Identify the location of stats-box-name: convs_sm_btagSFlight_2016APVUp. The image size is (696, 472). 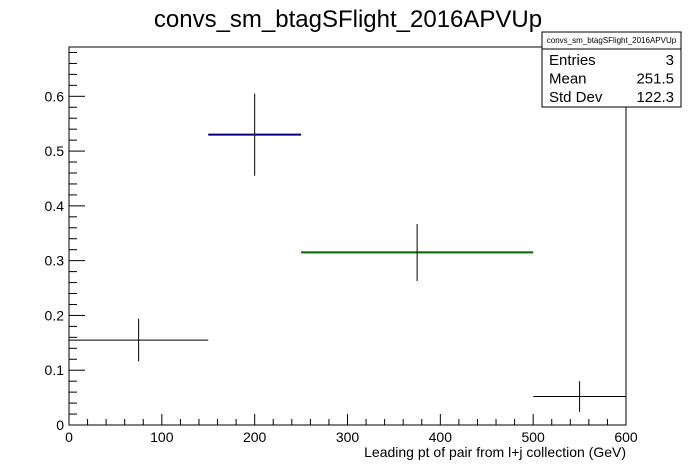
(612, 40).